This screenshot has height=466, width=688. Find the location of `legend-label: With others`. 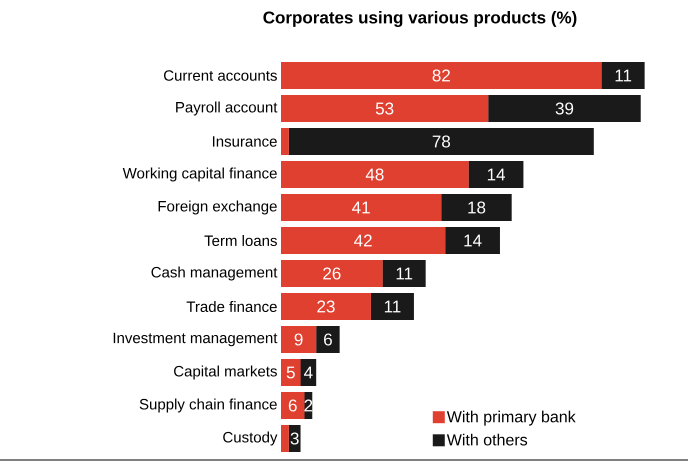

legend-label: With others is located at coordinates (487, 440).